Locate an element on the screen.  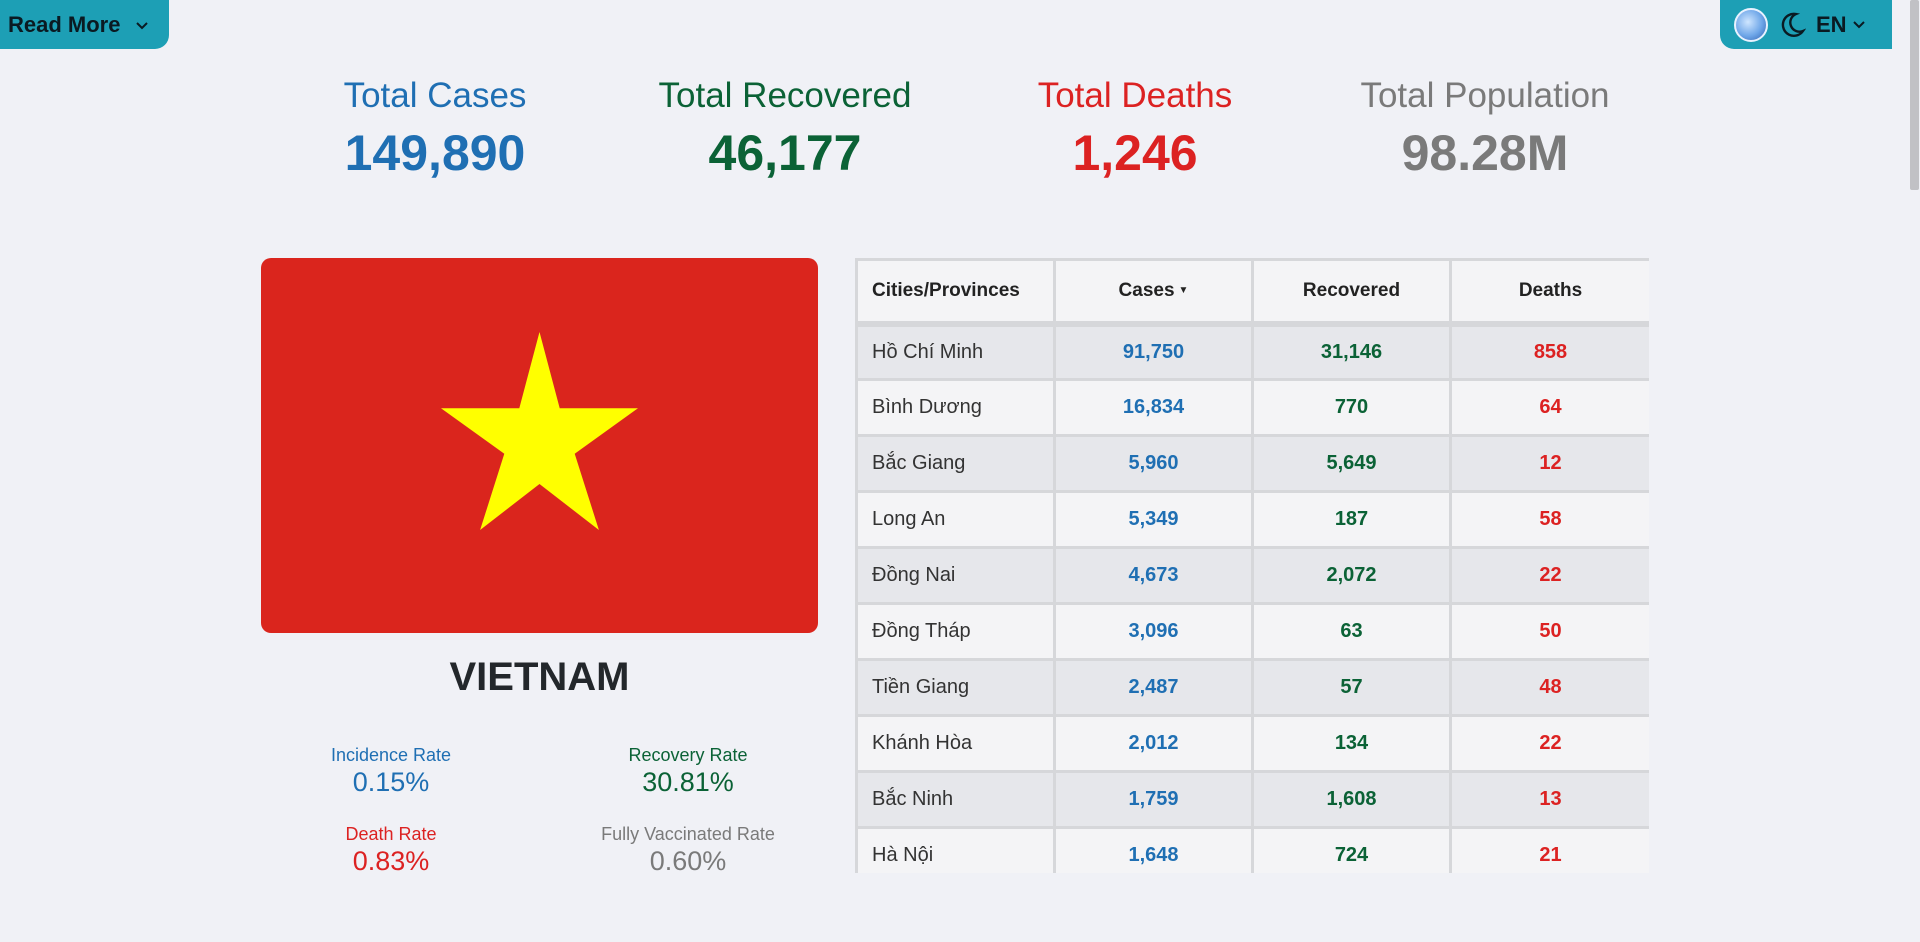
scrollbar-thumb is located at coordinates (1914, 95).